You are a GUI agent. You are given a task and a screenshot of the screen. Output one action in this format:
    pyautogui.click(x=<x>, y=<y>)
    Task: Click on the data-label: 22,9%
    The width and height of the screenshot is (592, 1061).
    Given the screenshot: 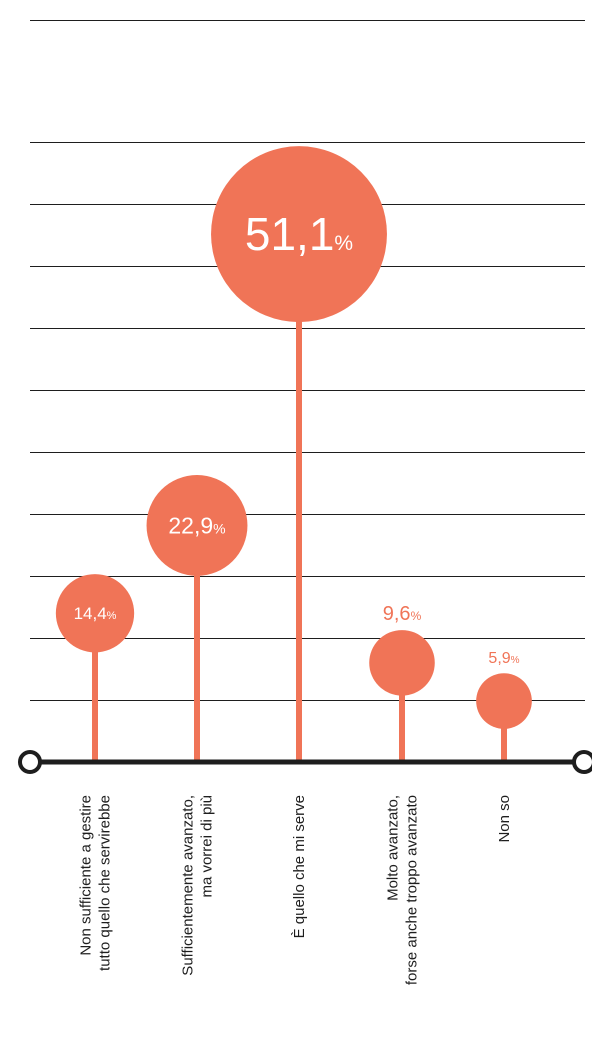 What is the action you would take?
    pyautogui.click(x=196, y=525)
    